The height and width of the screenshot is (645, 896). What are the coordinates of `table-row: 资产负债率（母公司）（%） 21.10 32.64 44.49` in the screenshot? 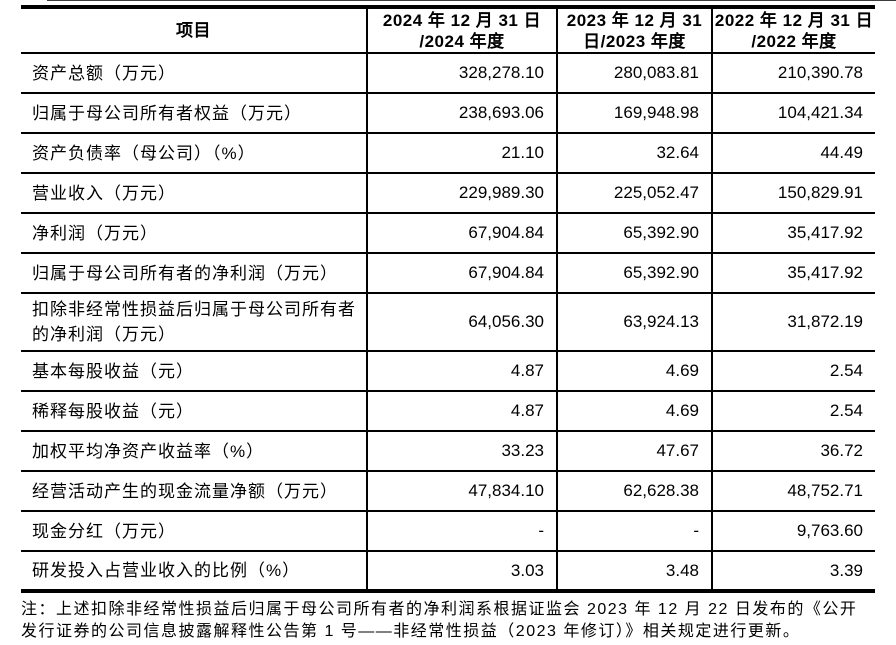 It's located at (448, 153).